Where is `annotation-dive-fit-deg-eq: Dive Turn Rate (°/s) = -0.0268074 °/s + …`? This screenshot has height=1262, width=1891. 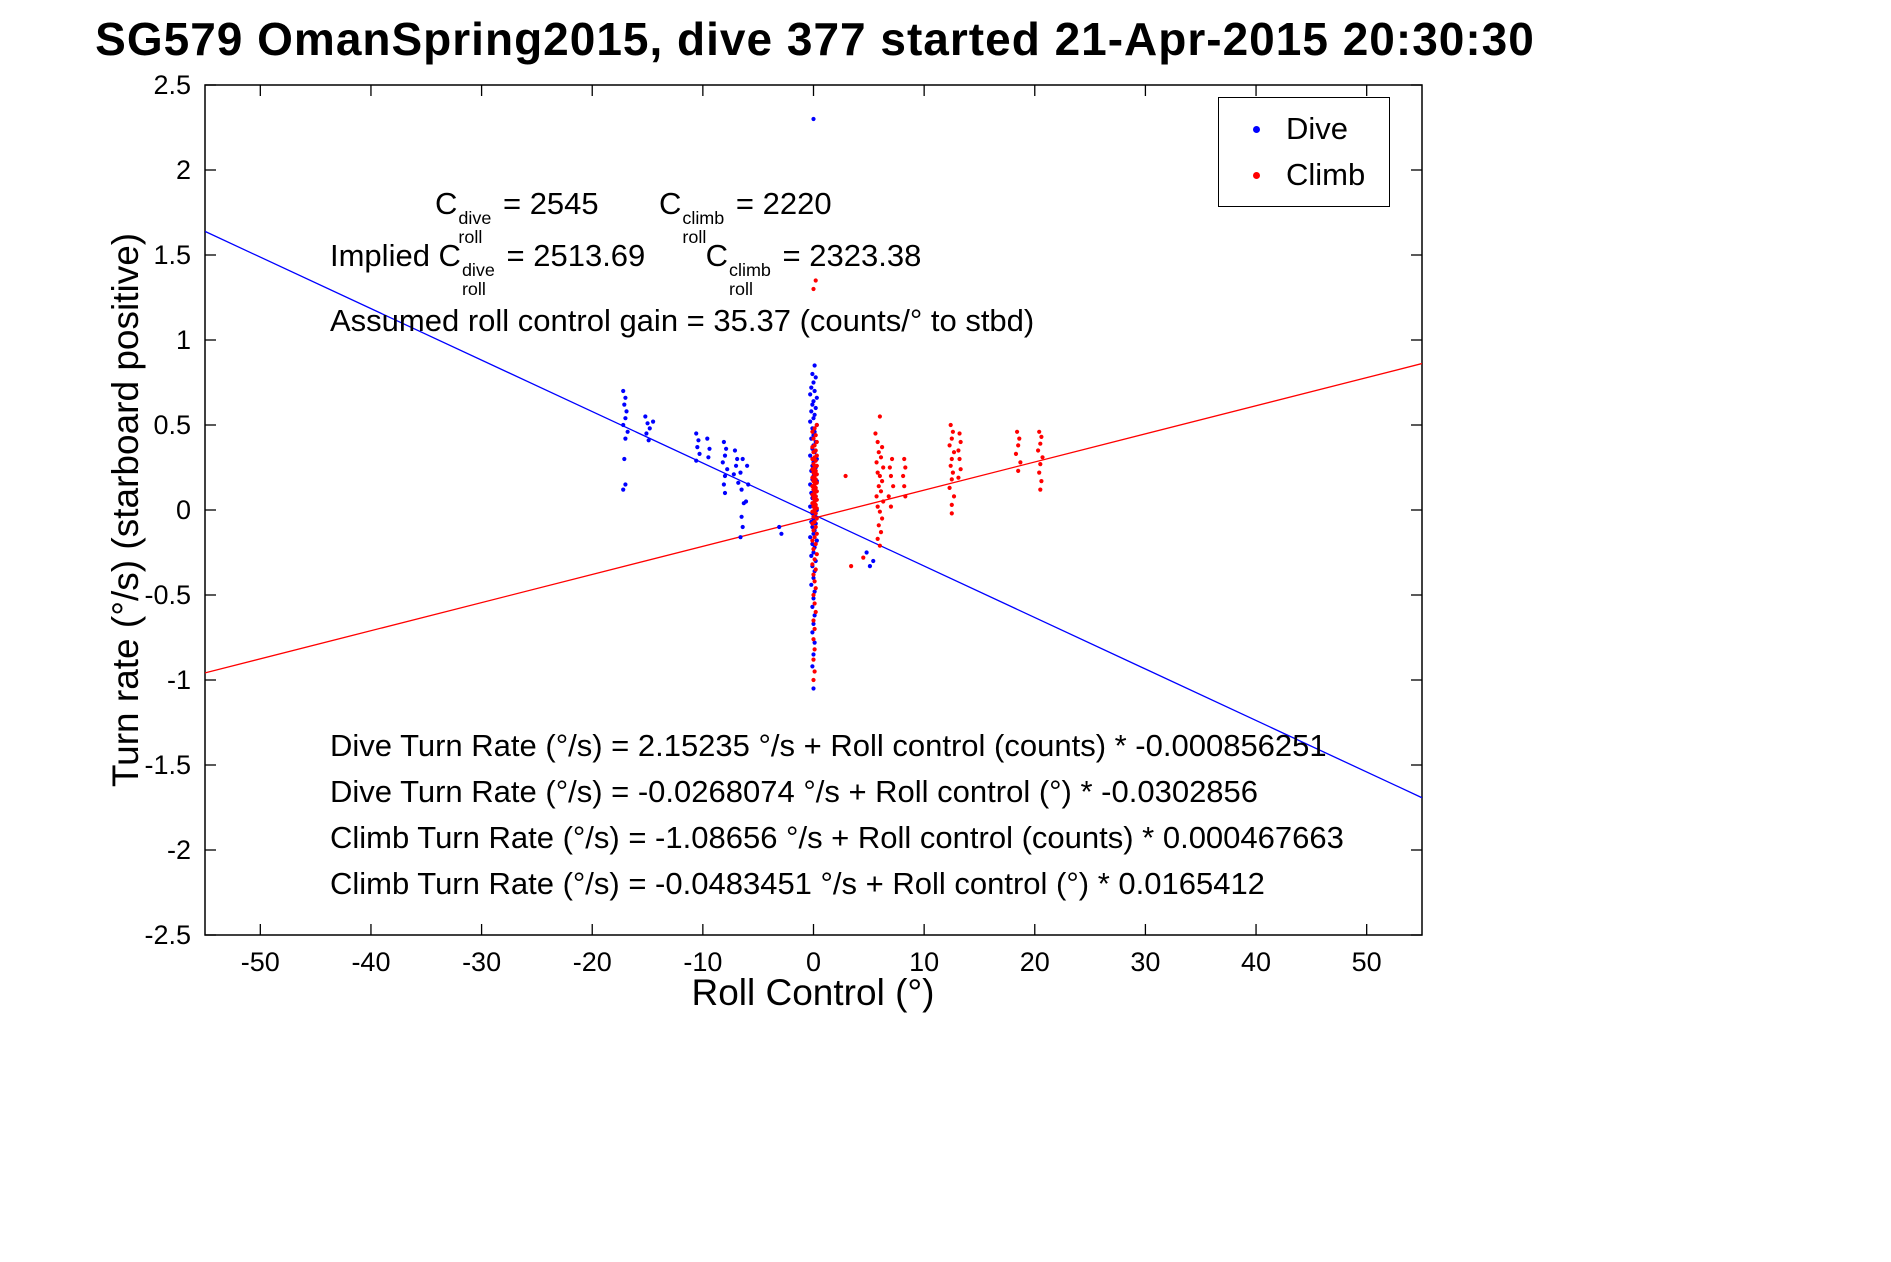 annotation-dive-fit-deg-eq: Dive Turn Rate (°/s) = -0.0268074 °/s + … is located at coordinates (794, 791).